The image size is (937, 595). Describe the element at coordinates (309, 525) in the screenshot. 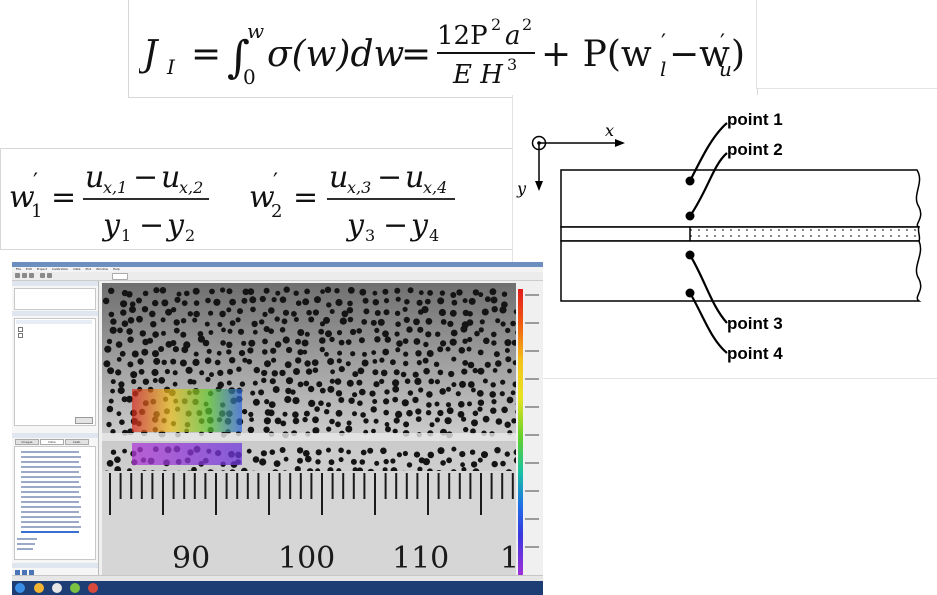

I see `ruler` at that location.